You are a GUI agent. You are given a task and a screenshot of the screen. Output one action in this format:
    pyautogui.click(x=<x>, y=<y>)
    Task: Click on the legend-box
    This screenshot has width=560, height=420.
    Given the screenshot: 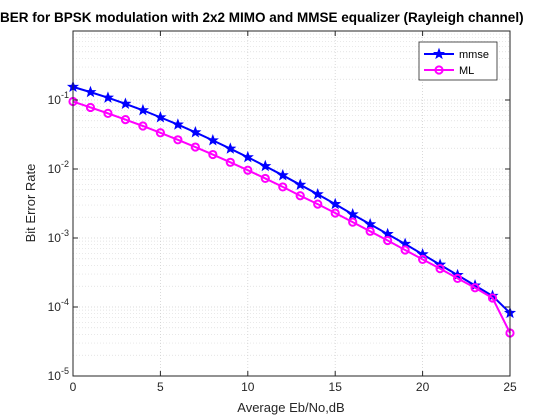 What is the action you would take?
    pyautogui.click(x=458, y=61)
    